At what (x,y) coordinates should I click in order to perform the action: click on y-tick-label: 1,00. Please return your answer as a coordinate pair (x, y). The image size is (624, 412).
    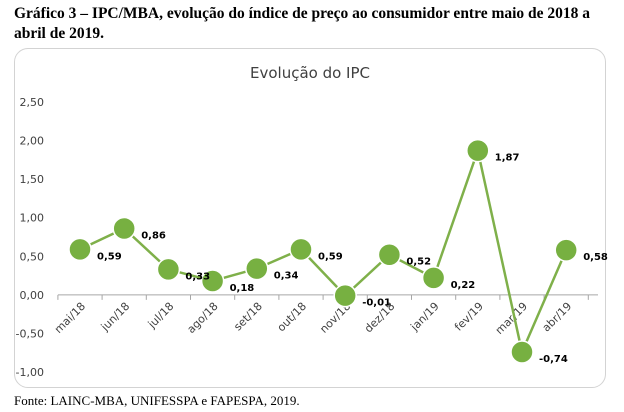
    Looking at the image, I should click on (32, 218).